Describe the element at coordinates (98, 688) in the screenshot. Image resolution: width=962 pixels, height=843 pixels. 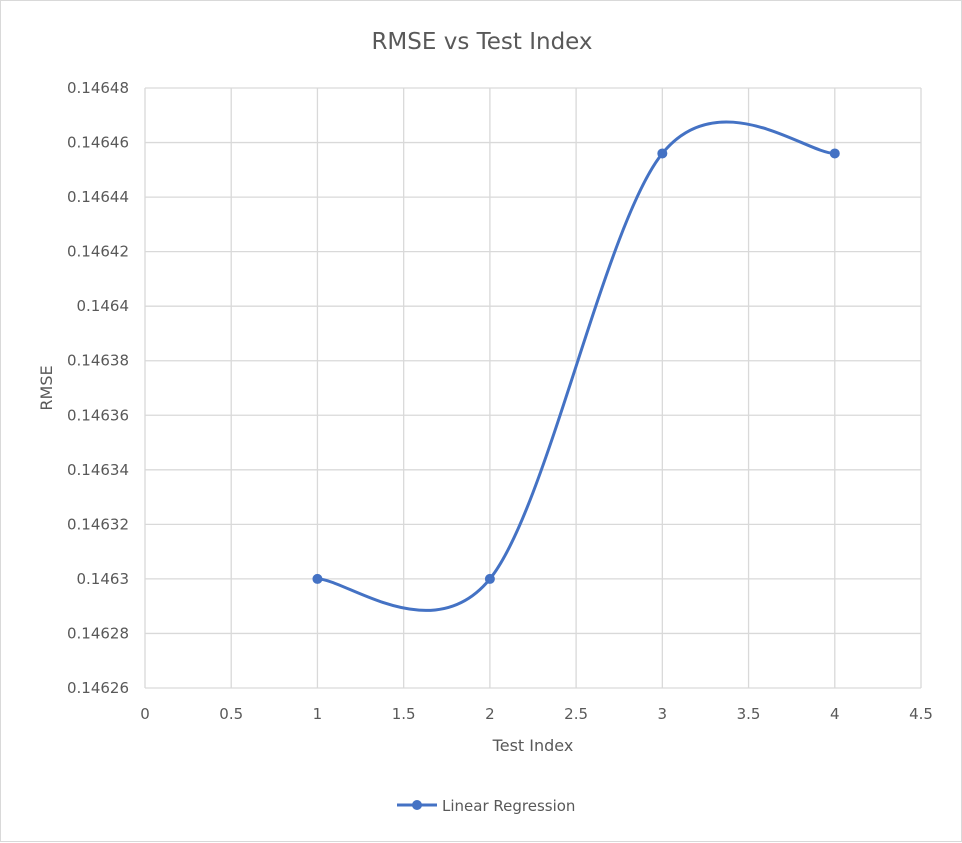
I see `y-tick-label: 0.14626` at that location.